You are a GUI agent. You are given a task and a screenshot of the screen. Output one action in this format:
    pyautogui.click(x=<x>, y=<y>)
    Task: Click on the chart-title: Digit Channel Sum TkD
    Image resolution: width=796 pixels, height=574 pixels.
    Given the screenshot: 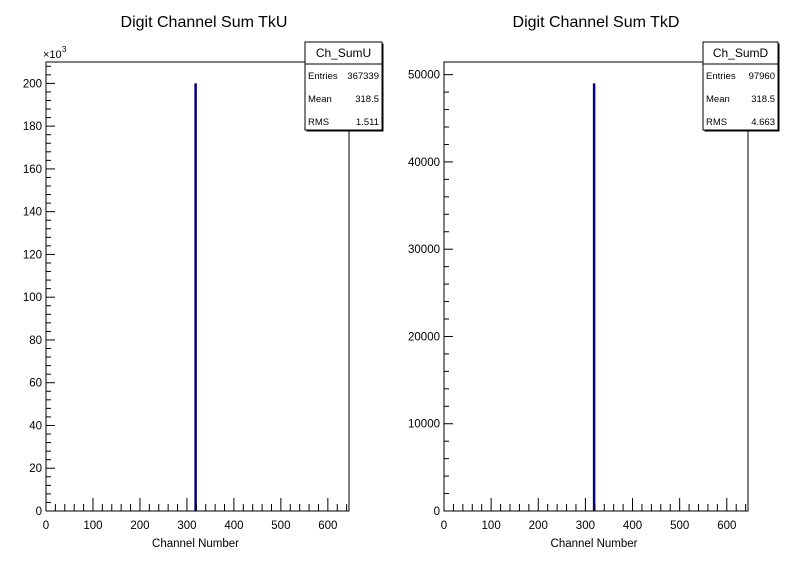 What is the action you would take?
    pyautogui.click(x=596, y=22)
    